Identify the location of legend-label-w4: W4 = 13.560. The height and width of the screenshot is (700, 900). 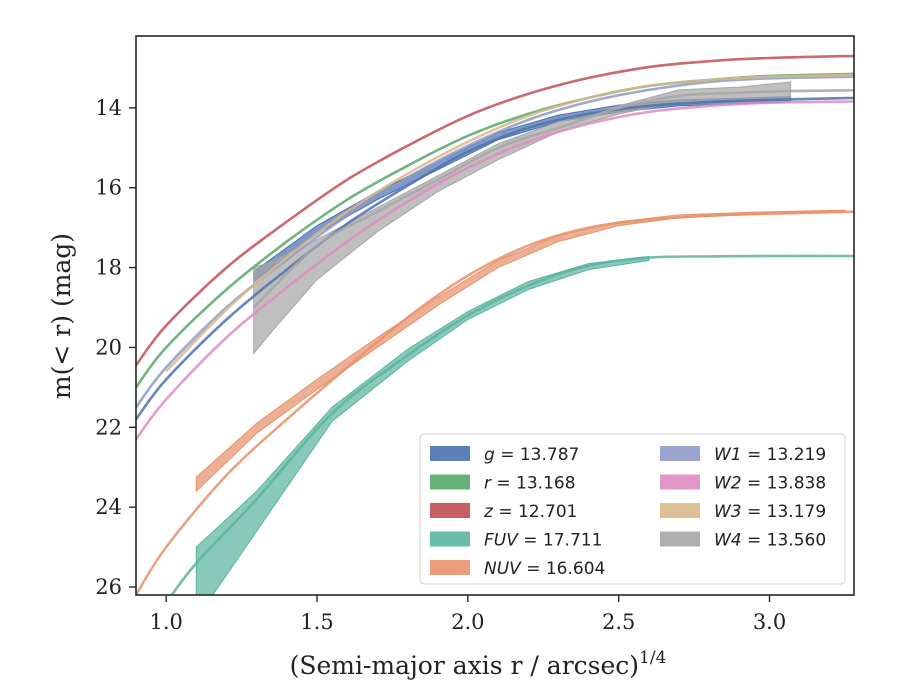
(770, 541).